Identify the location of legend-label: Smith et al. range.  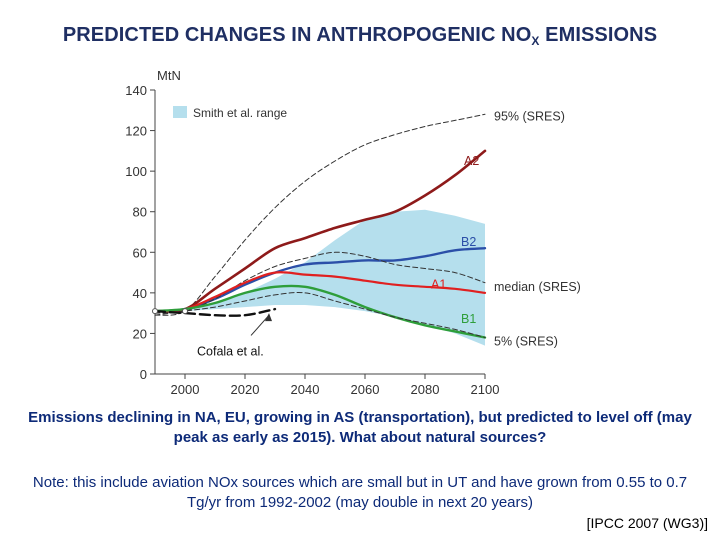
(240, 113).